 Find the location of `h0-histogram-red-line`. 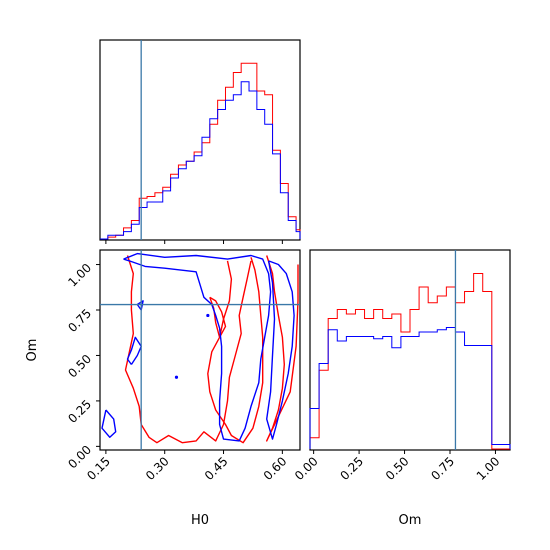

h0-histogram-red-line is located at coordinates (200, 151).